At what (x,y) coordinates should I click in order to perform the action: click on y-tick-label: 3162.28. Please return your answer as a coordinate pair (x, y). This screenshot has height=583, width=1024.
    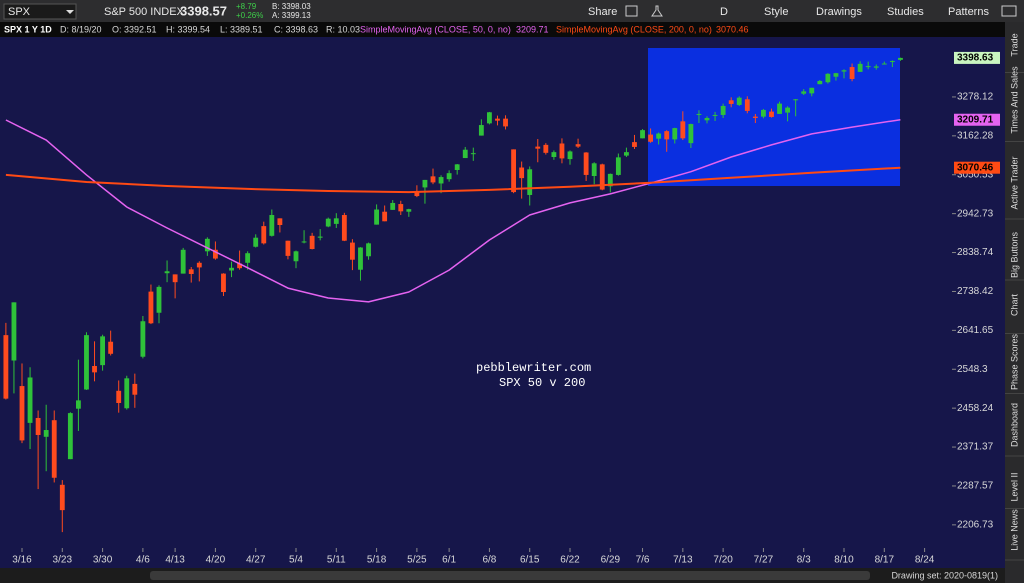
    Looking at the image, I should click on (975, 135).